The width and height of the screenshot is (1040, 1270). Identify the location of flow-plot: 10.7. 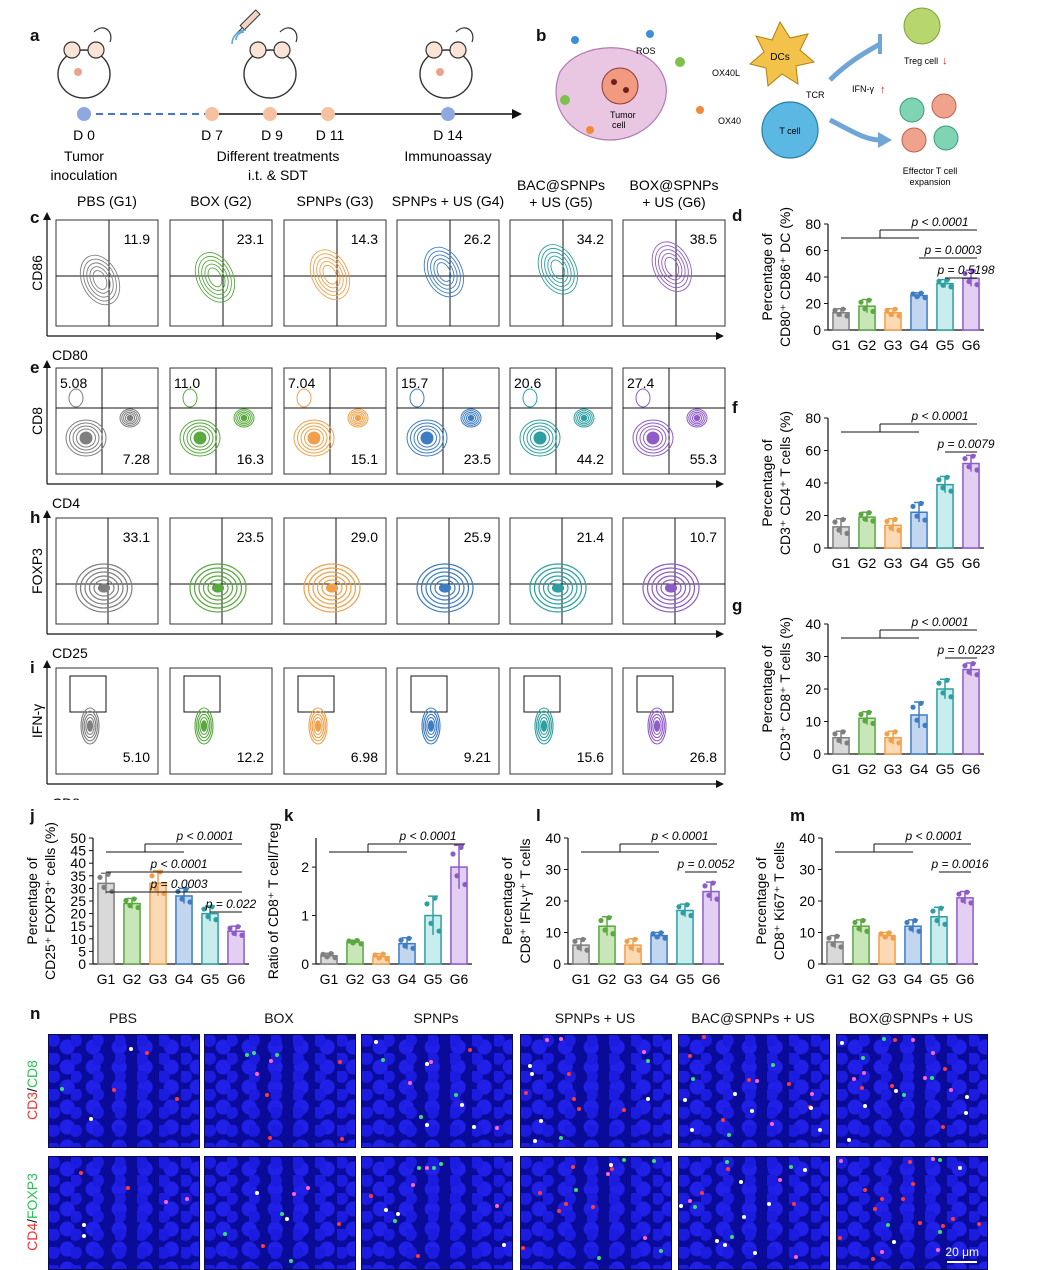
(674, 571).